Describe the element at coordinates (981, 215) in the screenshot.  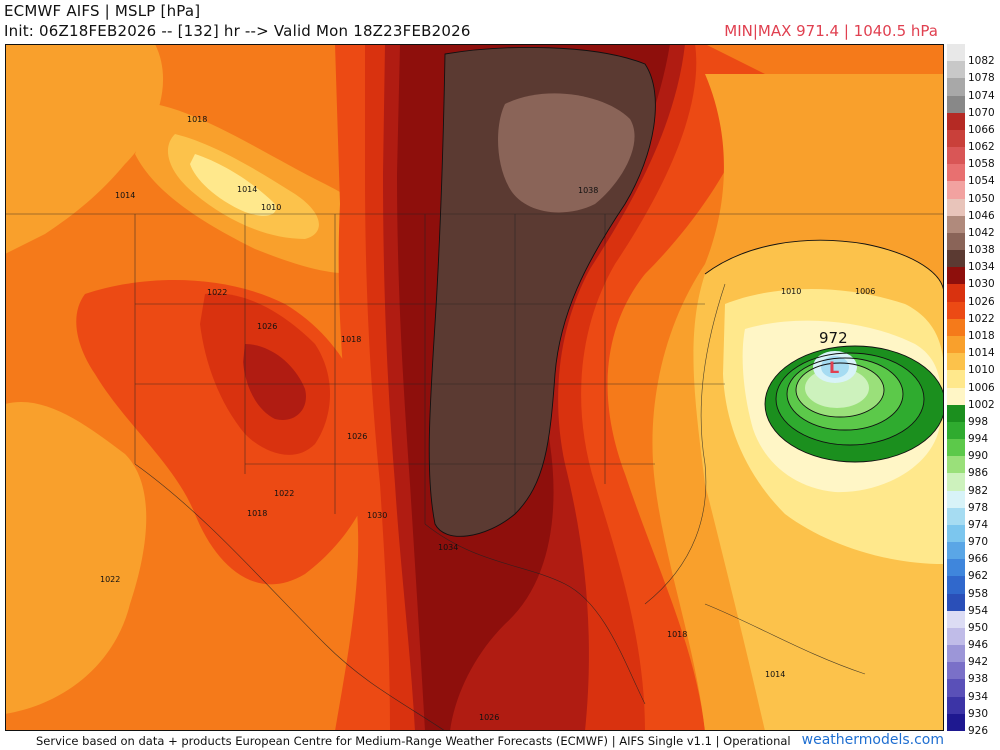
I see `scale-label: 1046` at that location.